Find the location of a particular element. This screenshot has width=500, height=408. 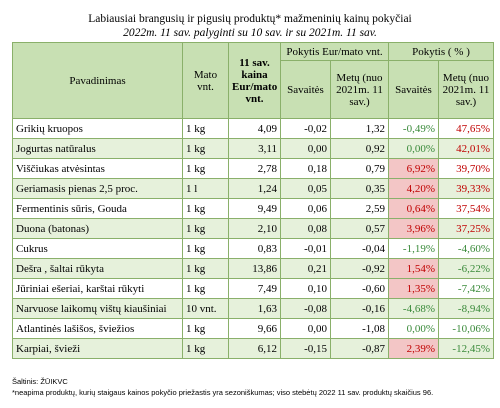

cell-pct-week: 3,96% is located at coordinates (413, 228).